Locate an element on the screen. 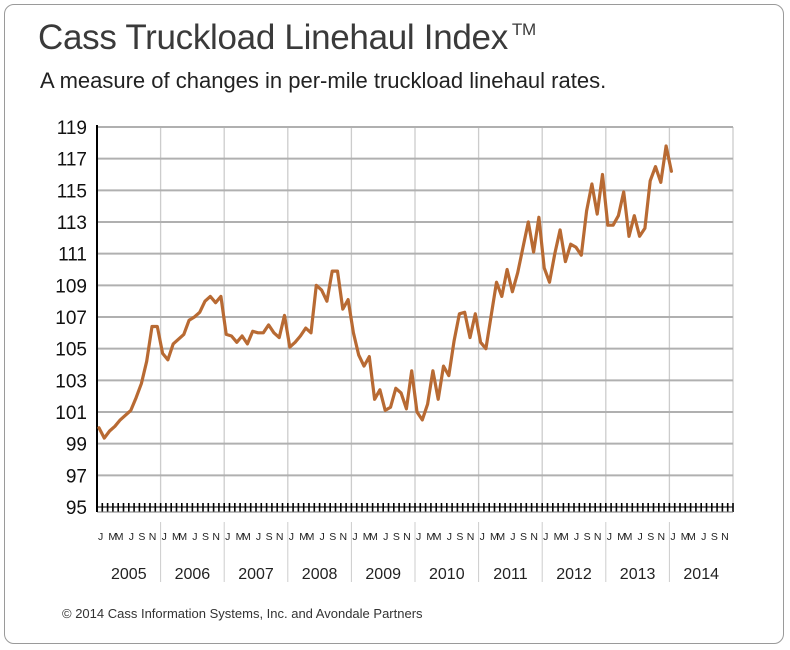 The width and height of the screenshot is (790, 650). y-tick-label: 117 is located at coordinates (72, 160).